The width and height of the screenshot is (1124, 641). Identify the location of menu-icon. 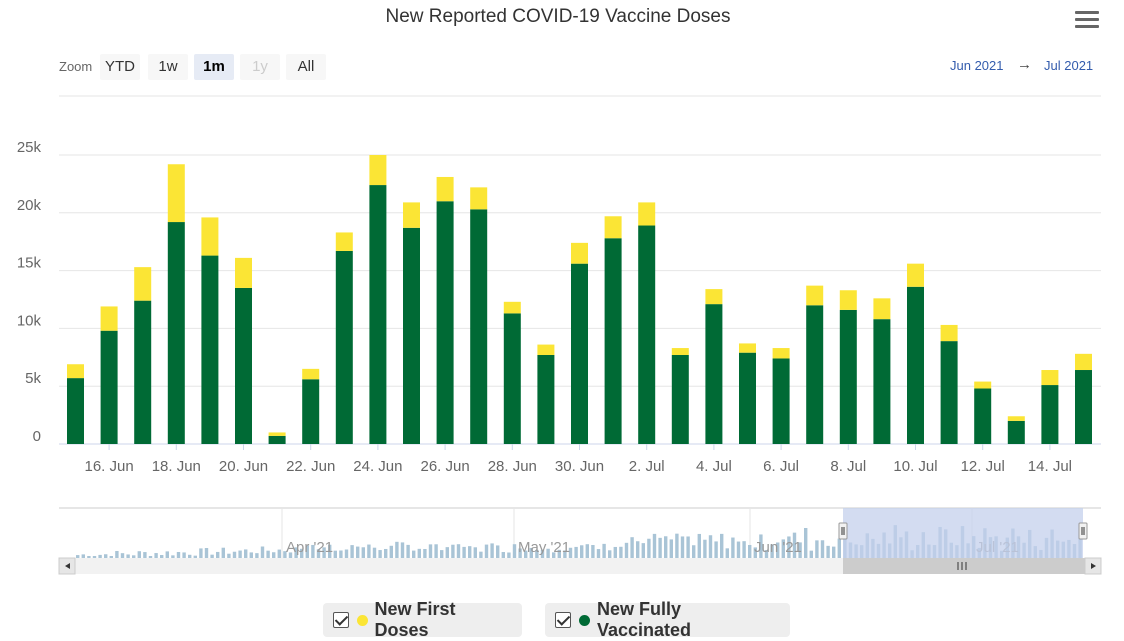
(1087, 21).